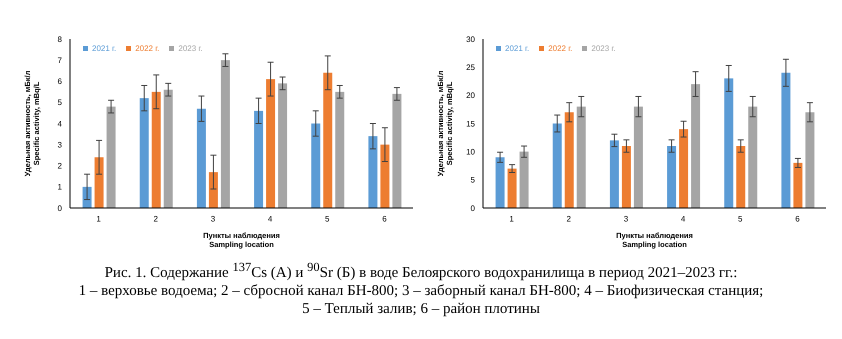 The image size is (842, 339). Describe the element at coordinates (471, 95) in the screenshot. I see `y-tick-label: 20` at that location.